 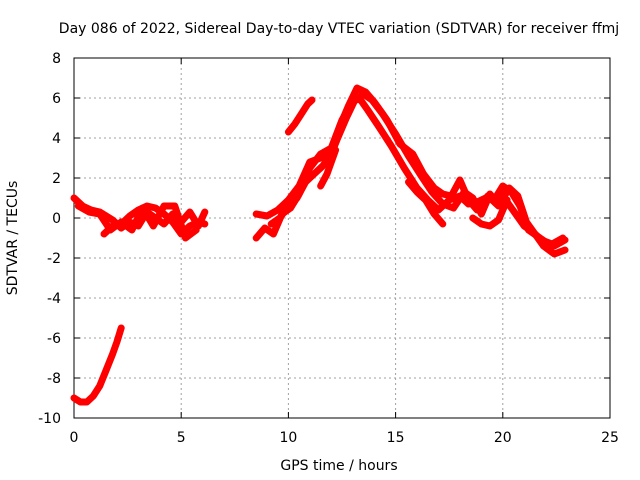 I want to click on x-tick-label: 10, so click(x=288, y=438).